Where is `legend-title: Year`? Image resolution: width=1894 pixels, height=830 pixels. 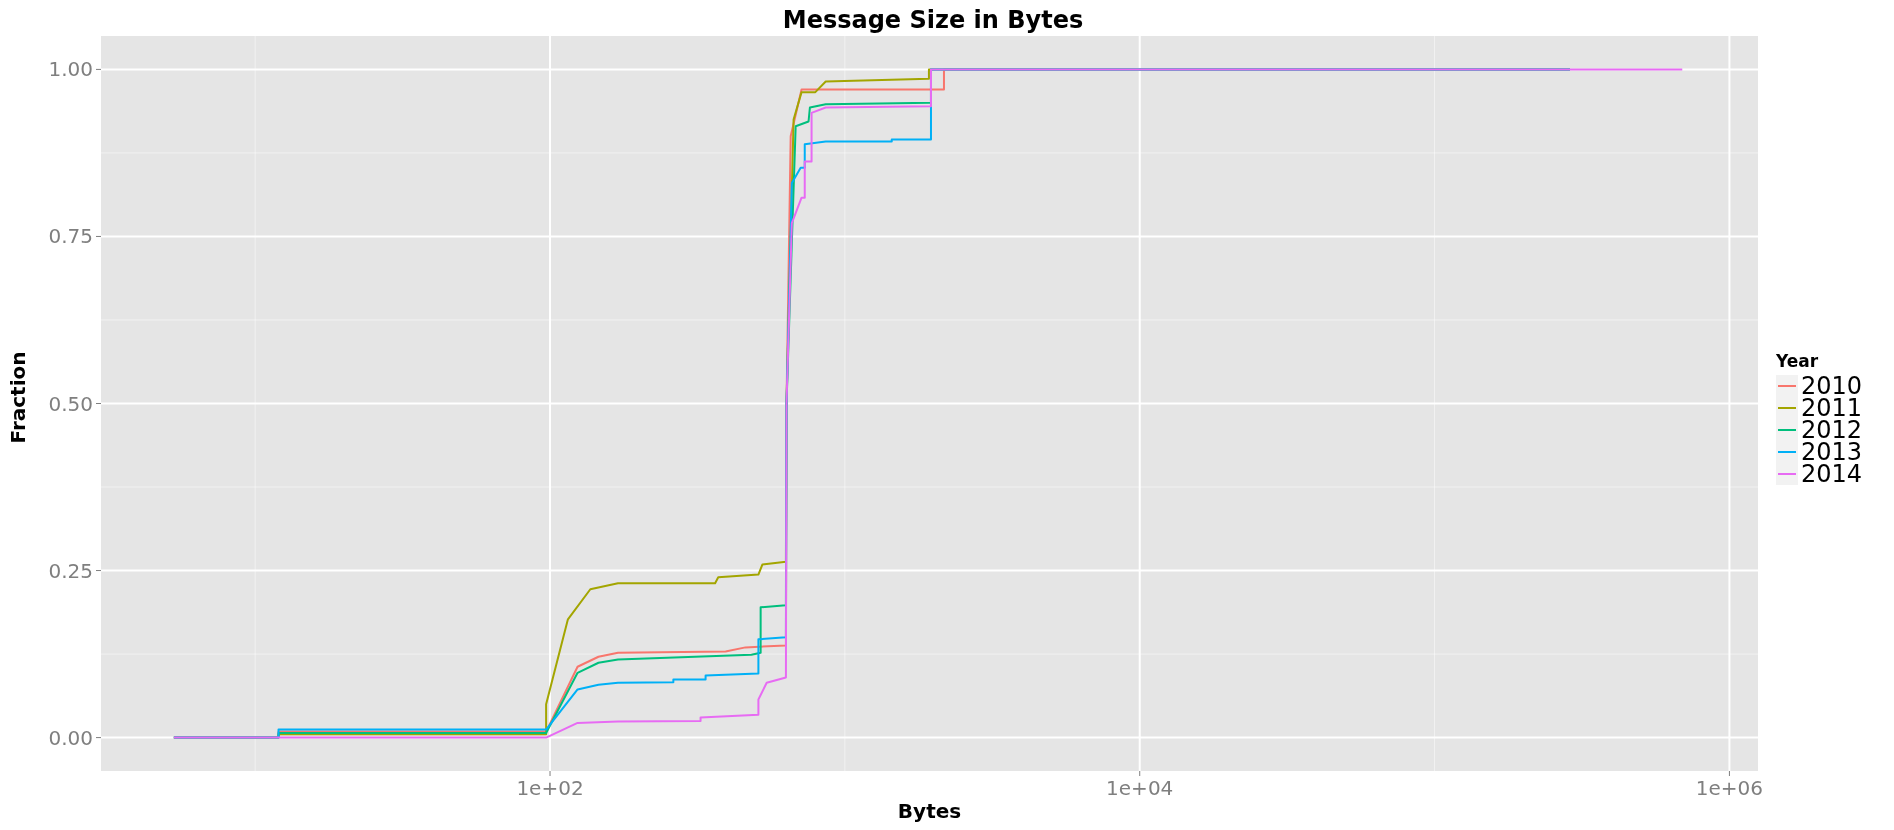 legend-title: Year is located at coordinates (1798, 361).